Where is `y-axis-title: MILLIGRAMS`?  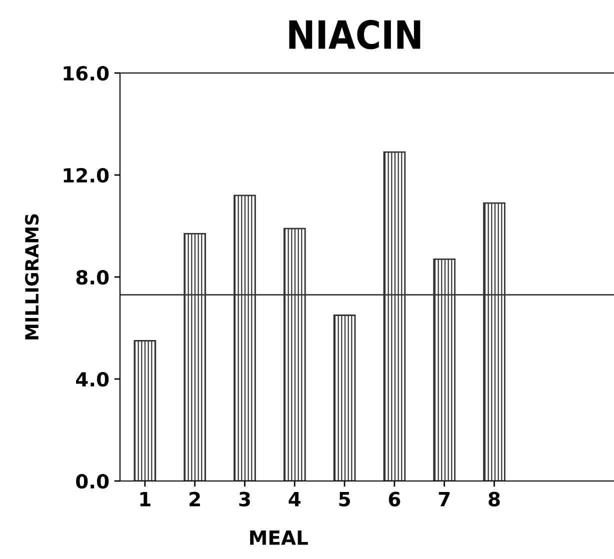 y-axis-title: MILLIGRAMS is located at coordinates (32, 277).